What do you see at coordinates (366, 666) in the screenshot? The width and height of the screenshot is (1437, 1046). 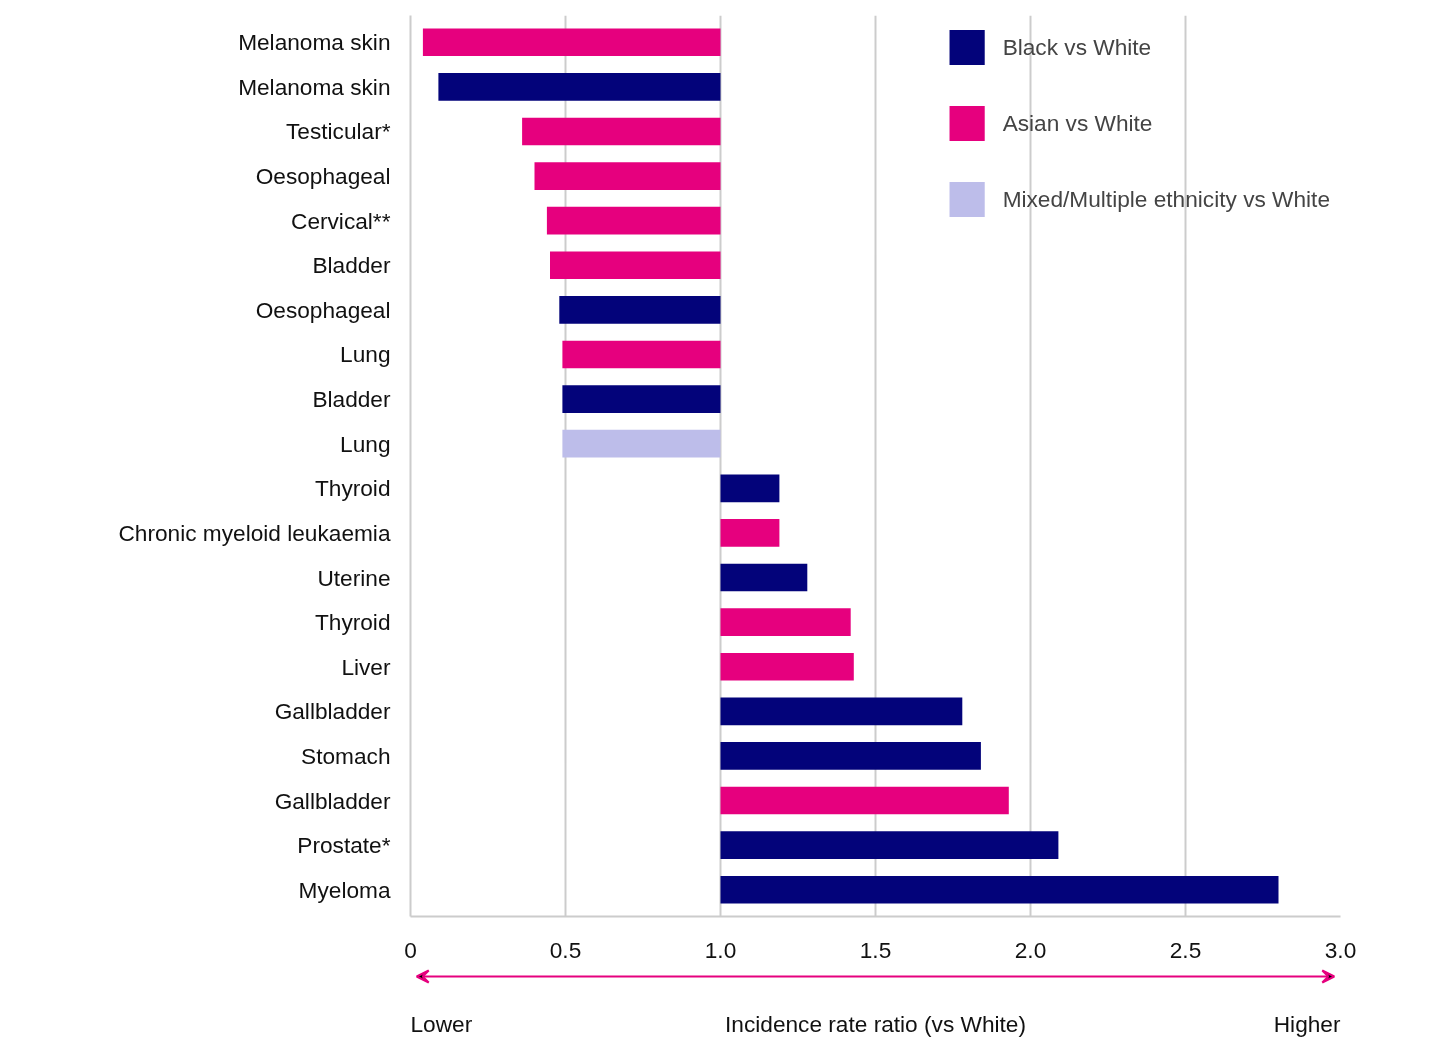 I see `y-tick-label: Liver` at bounding box center [366, 666].